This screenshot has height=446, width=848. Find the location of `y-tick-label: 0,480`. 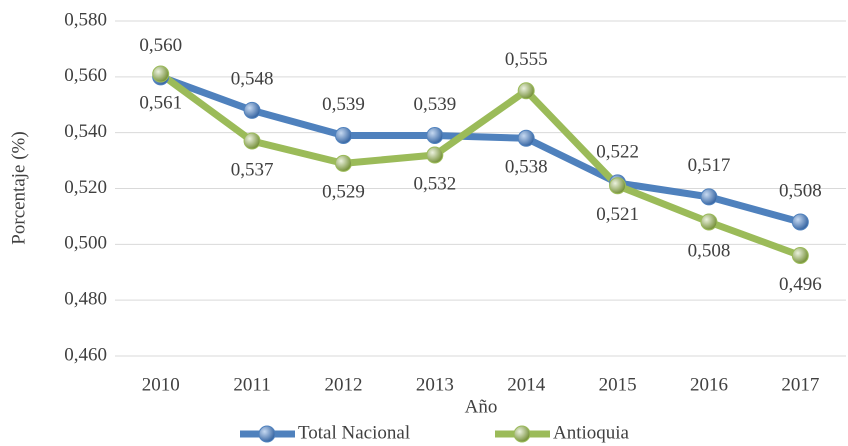

y-tick-label: 0,480 is located at coordinates (85, 299).